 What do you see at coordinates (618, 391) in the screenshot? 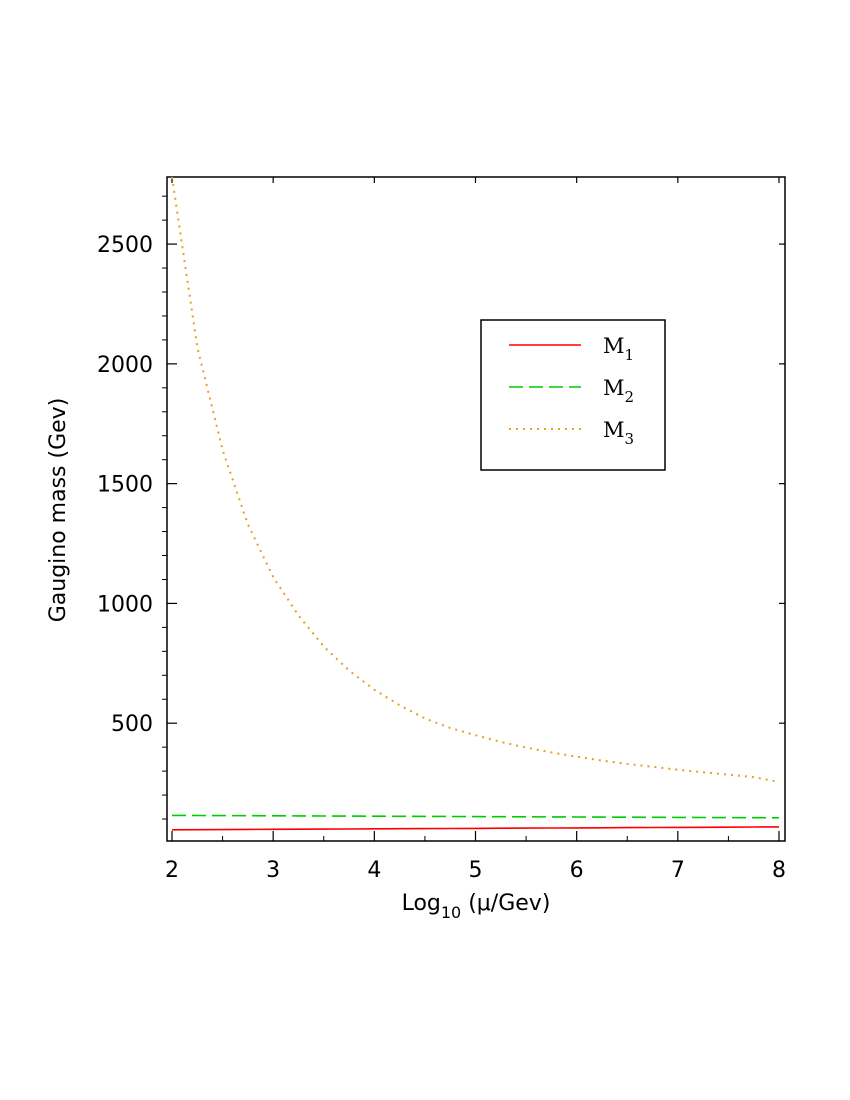
I see `legend-label-2: M2` at bounding box center [618, 391].